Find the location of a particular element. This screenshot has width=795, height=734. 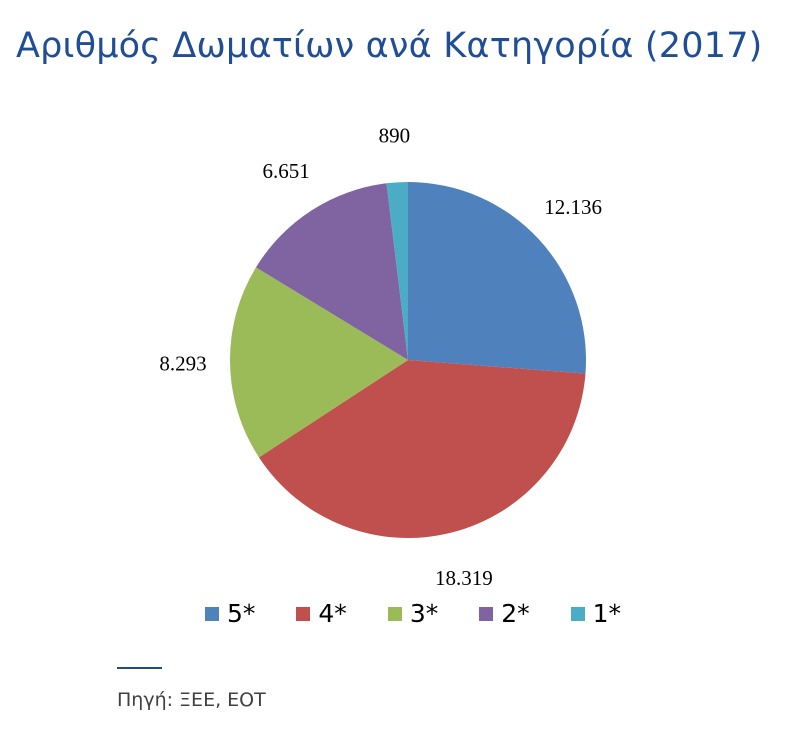

data-label-2: 18.319 is located at coordinates (464, 578).